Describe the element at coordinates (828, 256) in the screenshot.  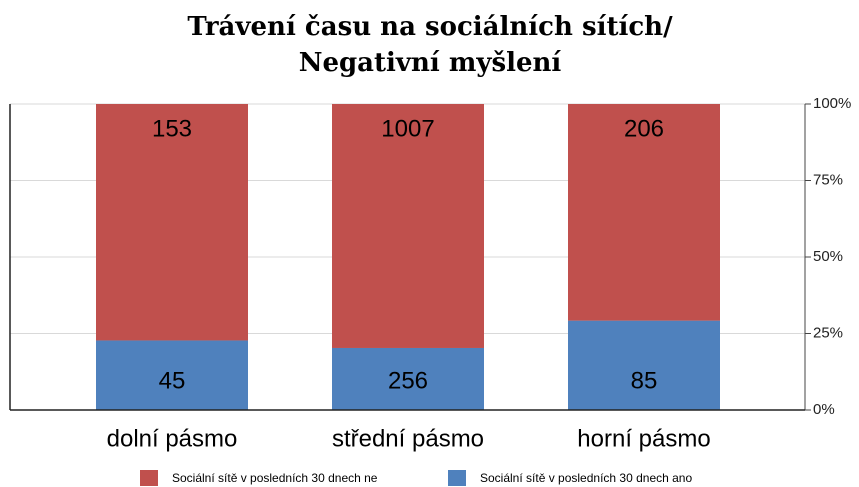
I see `y-tick-label: 50%` at that location.